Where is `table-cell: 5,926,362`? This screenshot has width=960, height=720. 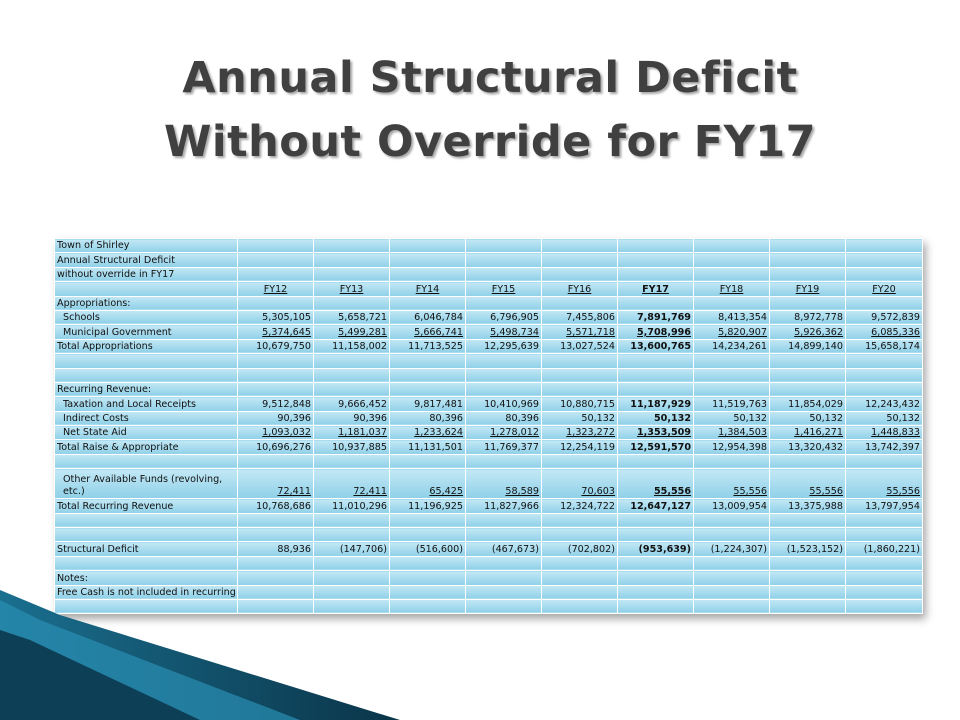
table-cell: 5,926,362 is located at coordinates (807, 332).